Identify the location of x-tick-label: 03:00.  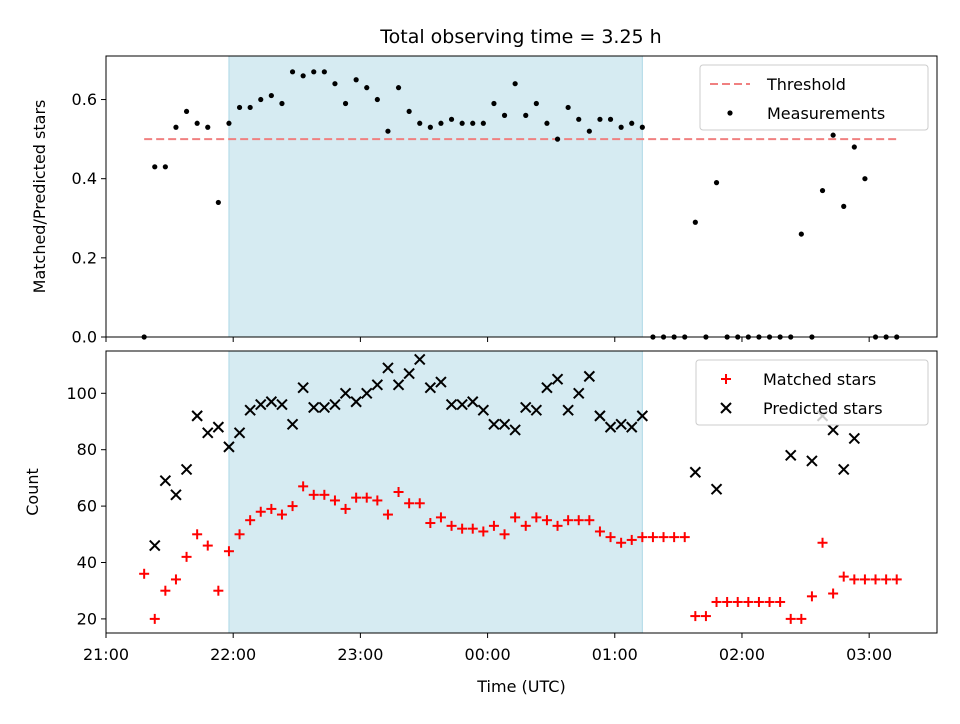
(869, 654).